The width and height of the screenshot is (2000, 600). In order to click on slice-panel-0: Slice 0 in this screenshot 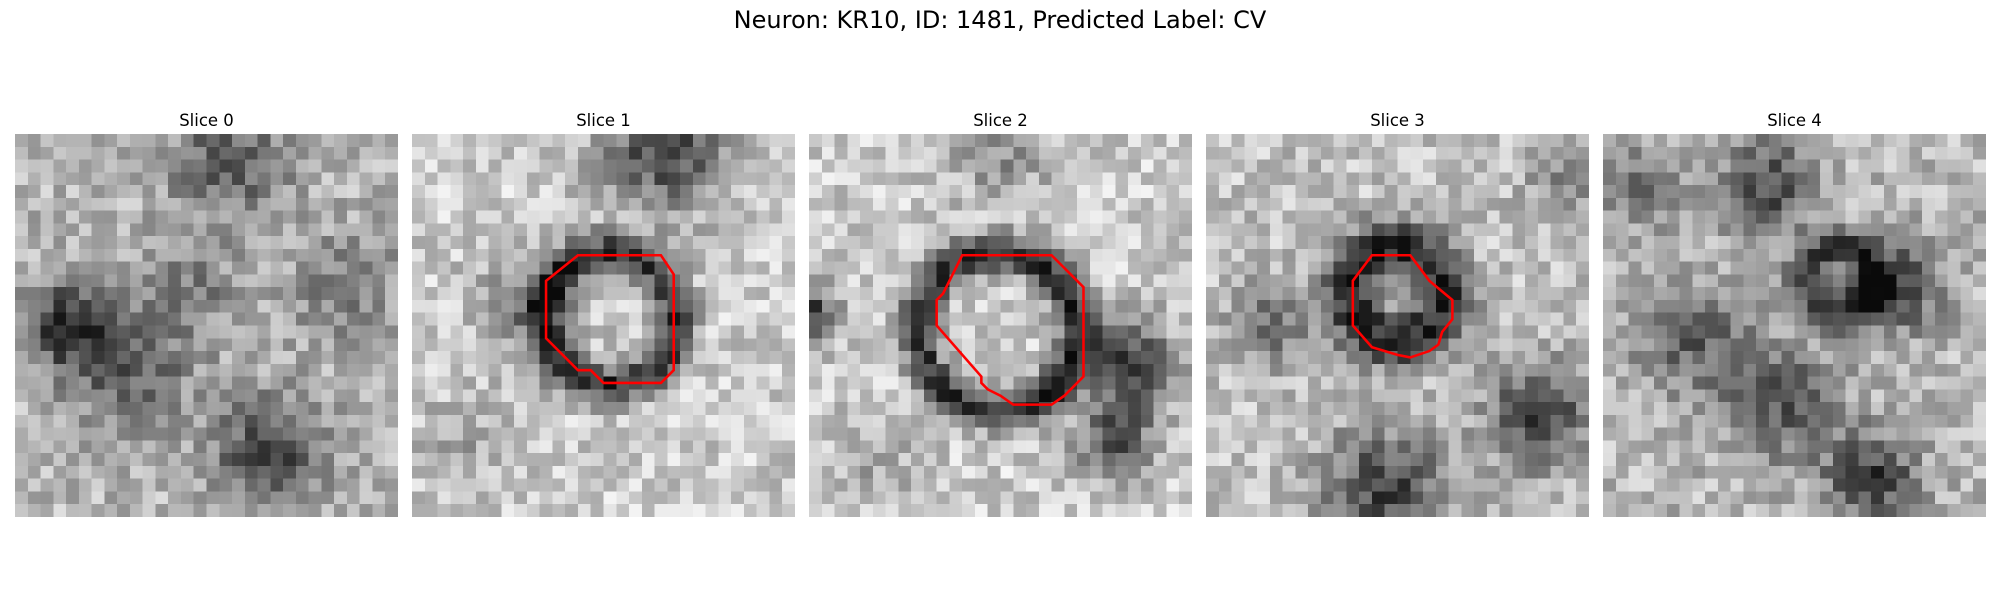, I will do `click(206, 312)`.